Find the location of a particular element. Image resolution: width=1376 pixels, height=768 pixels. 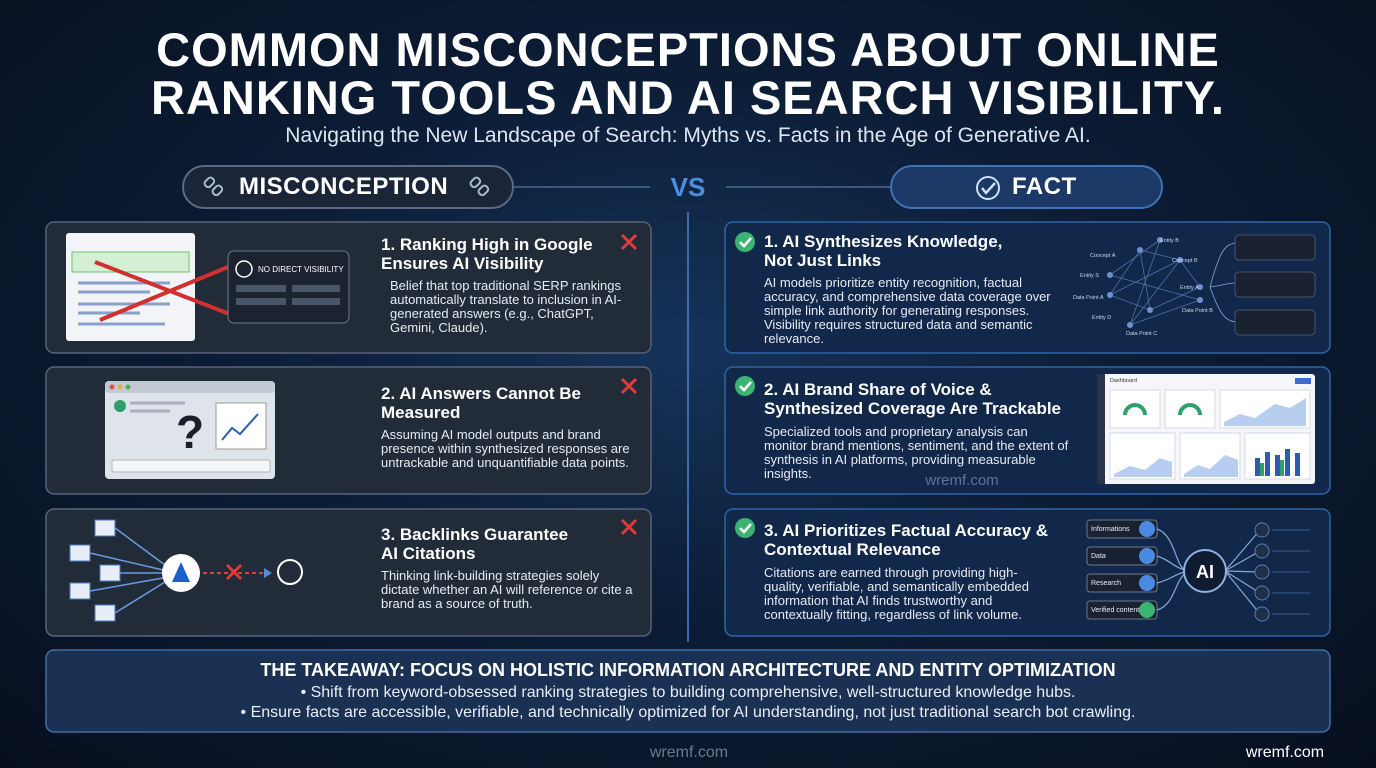

misconception-title: 3. Backlinks Guarantee AI Citations is located at coordinates (475, 544).